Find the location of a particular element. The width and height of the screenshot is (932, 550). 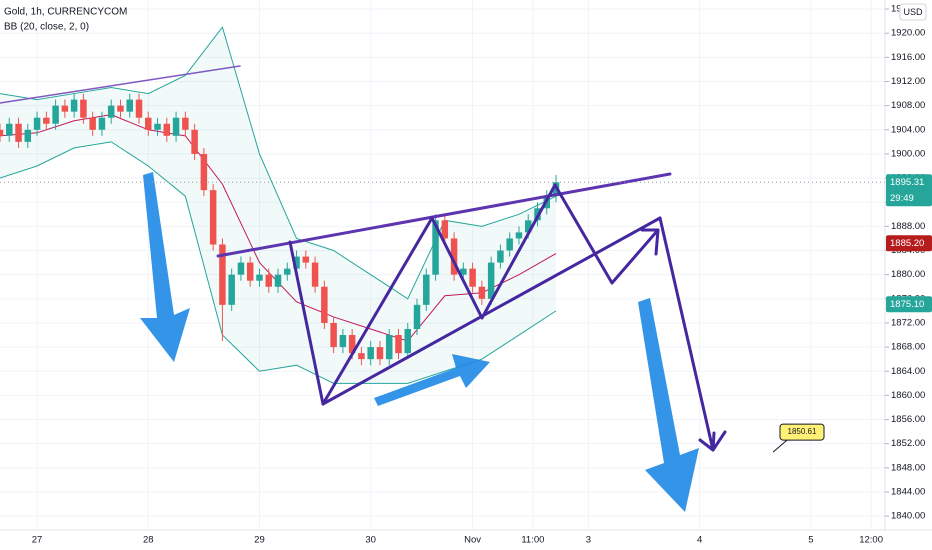

callout-label: 1850.61 is located at coordinates (802, 431).